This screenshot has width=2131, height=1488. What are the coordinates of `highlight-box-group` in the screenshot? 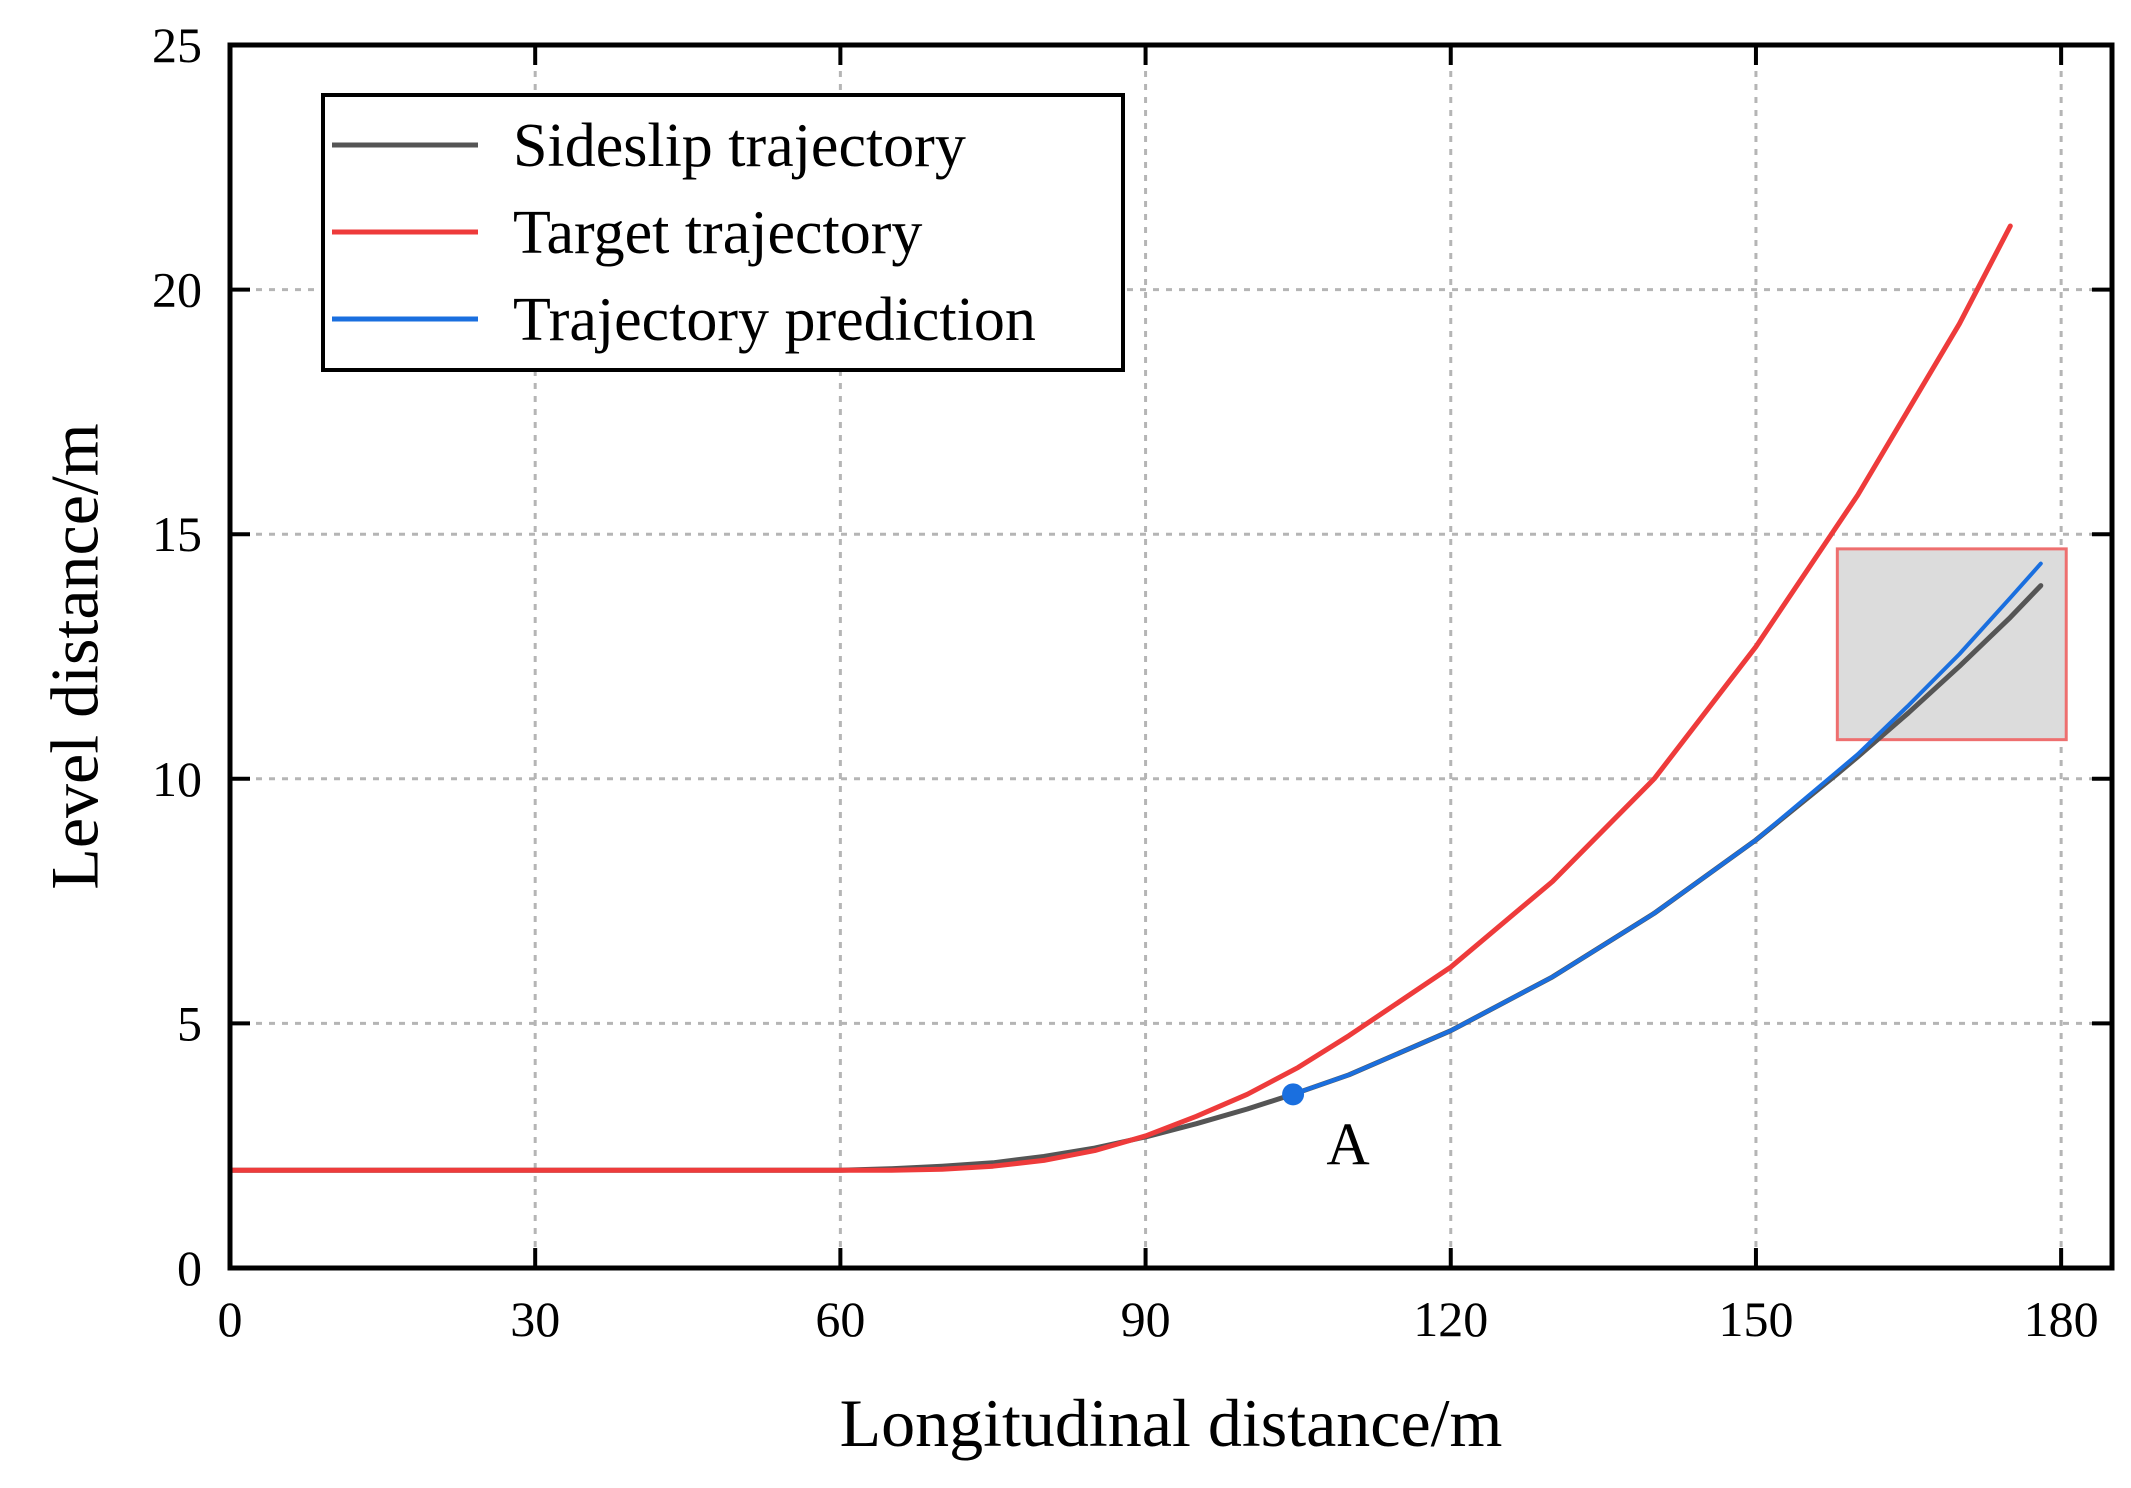 It's located at (1951, 644).